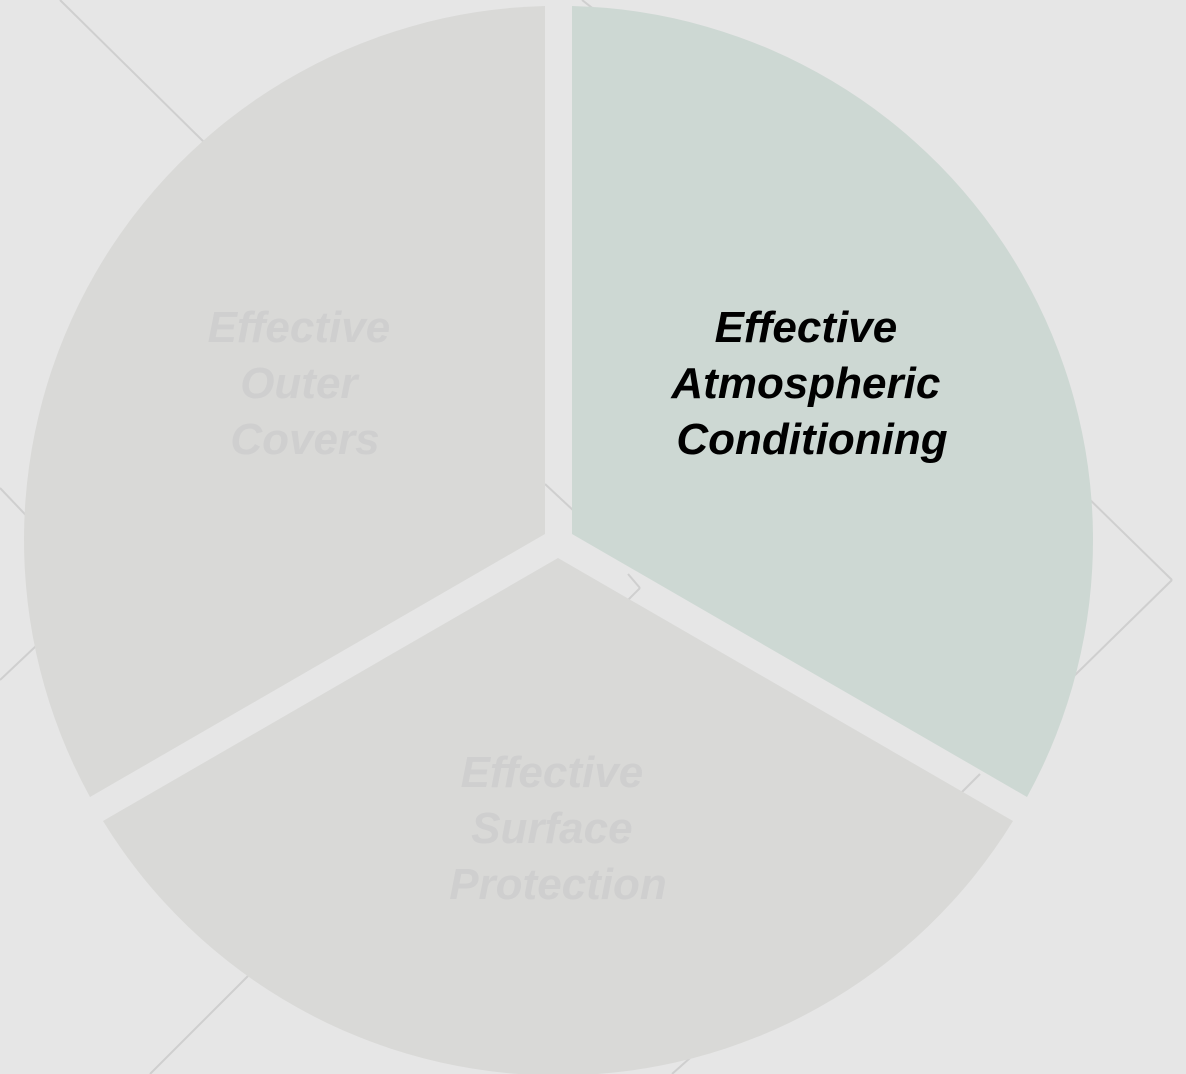  I want to click on segment-atmospheric-conditioning-label-line: Atmospheric, so click(805, 383).